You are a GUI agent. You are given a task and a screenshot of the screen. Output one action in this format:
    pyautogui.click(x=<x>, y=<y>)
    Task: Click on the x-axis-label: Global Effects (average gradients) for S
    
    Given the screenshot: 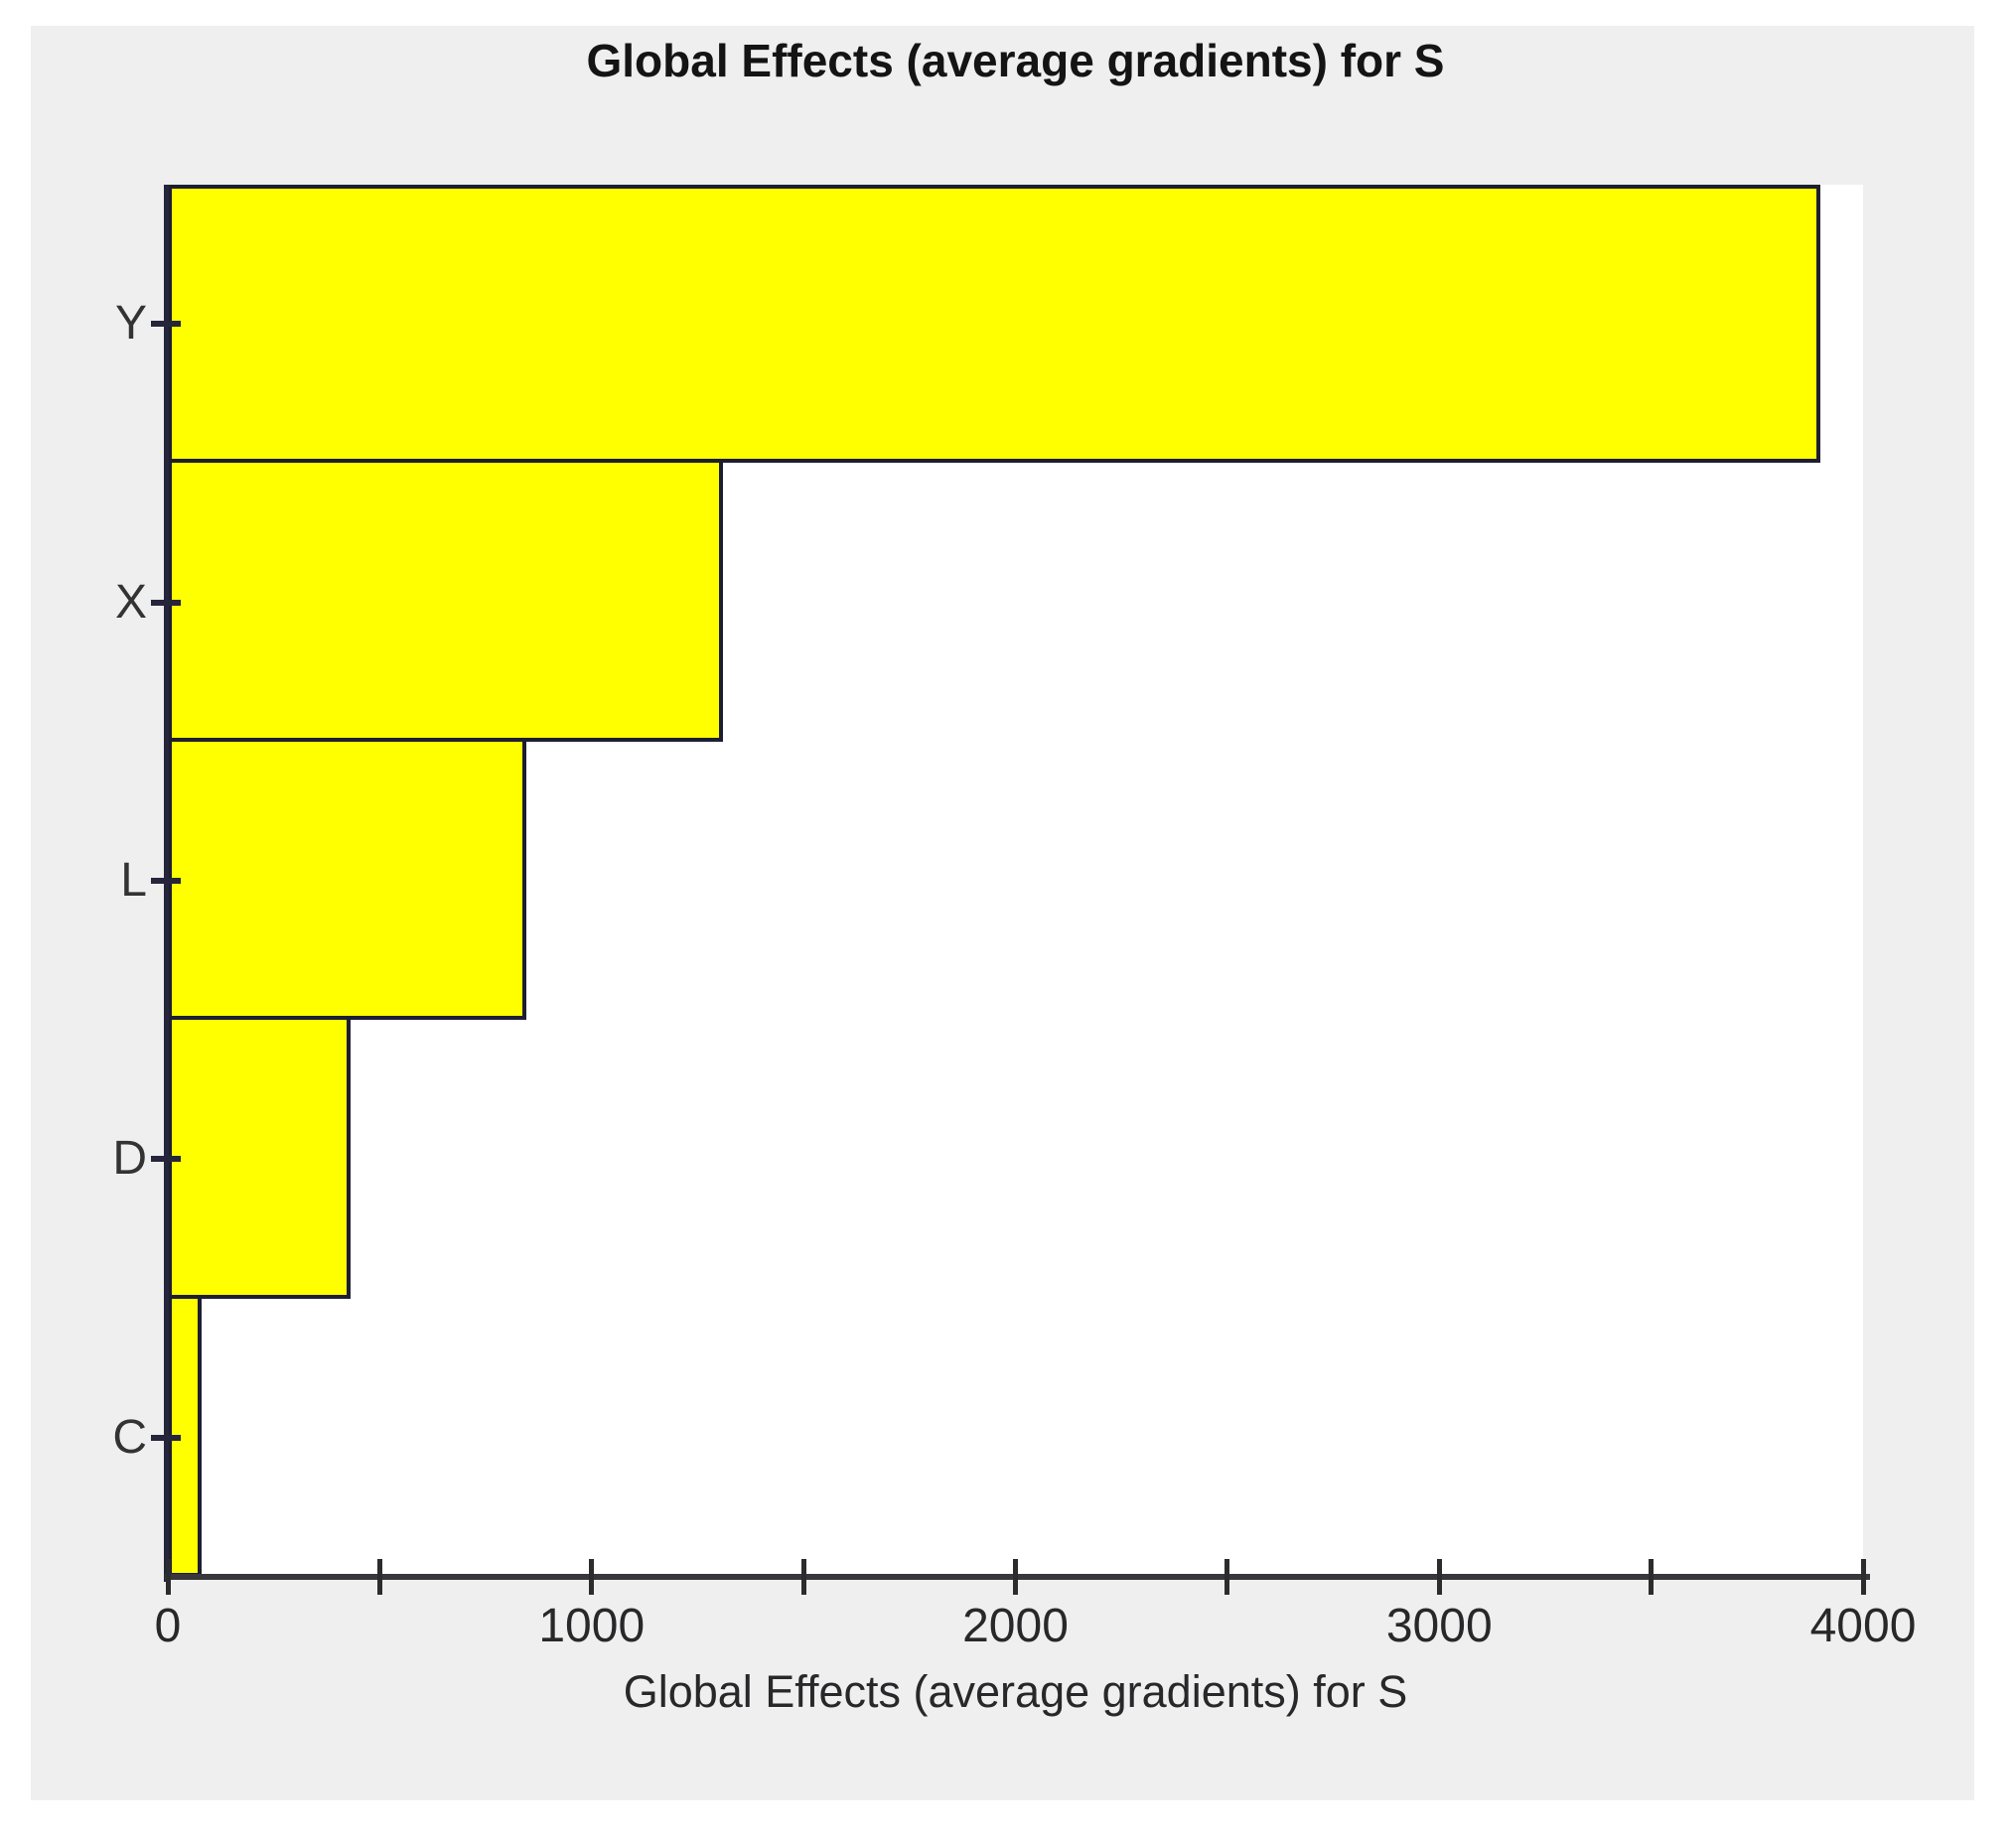 What is the action you would take?
    pyautogui.click(x=1015, y=1691)
    